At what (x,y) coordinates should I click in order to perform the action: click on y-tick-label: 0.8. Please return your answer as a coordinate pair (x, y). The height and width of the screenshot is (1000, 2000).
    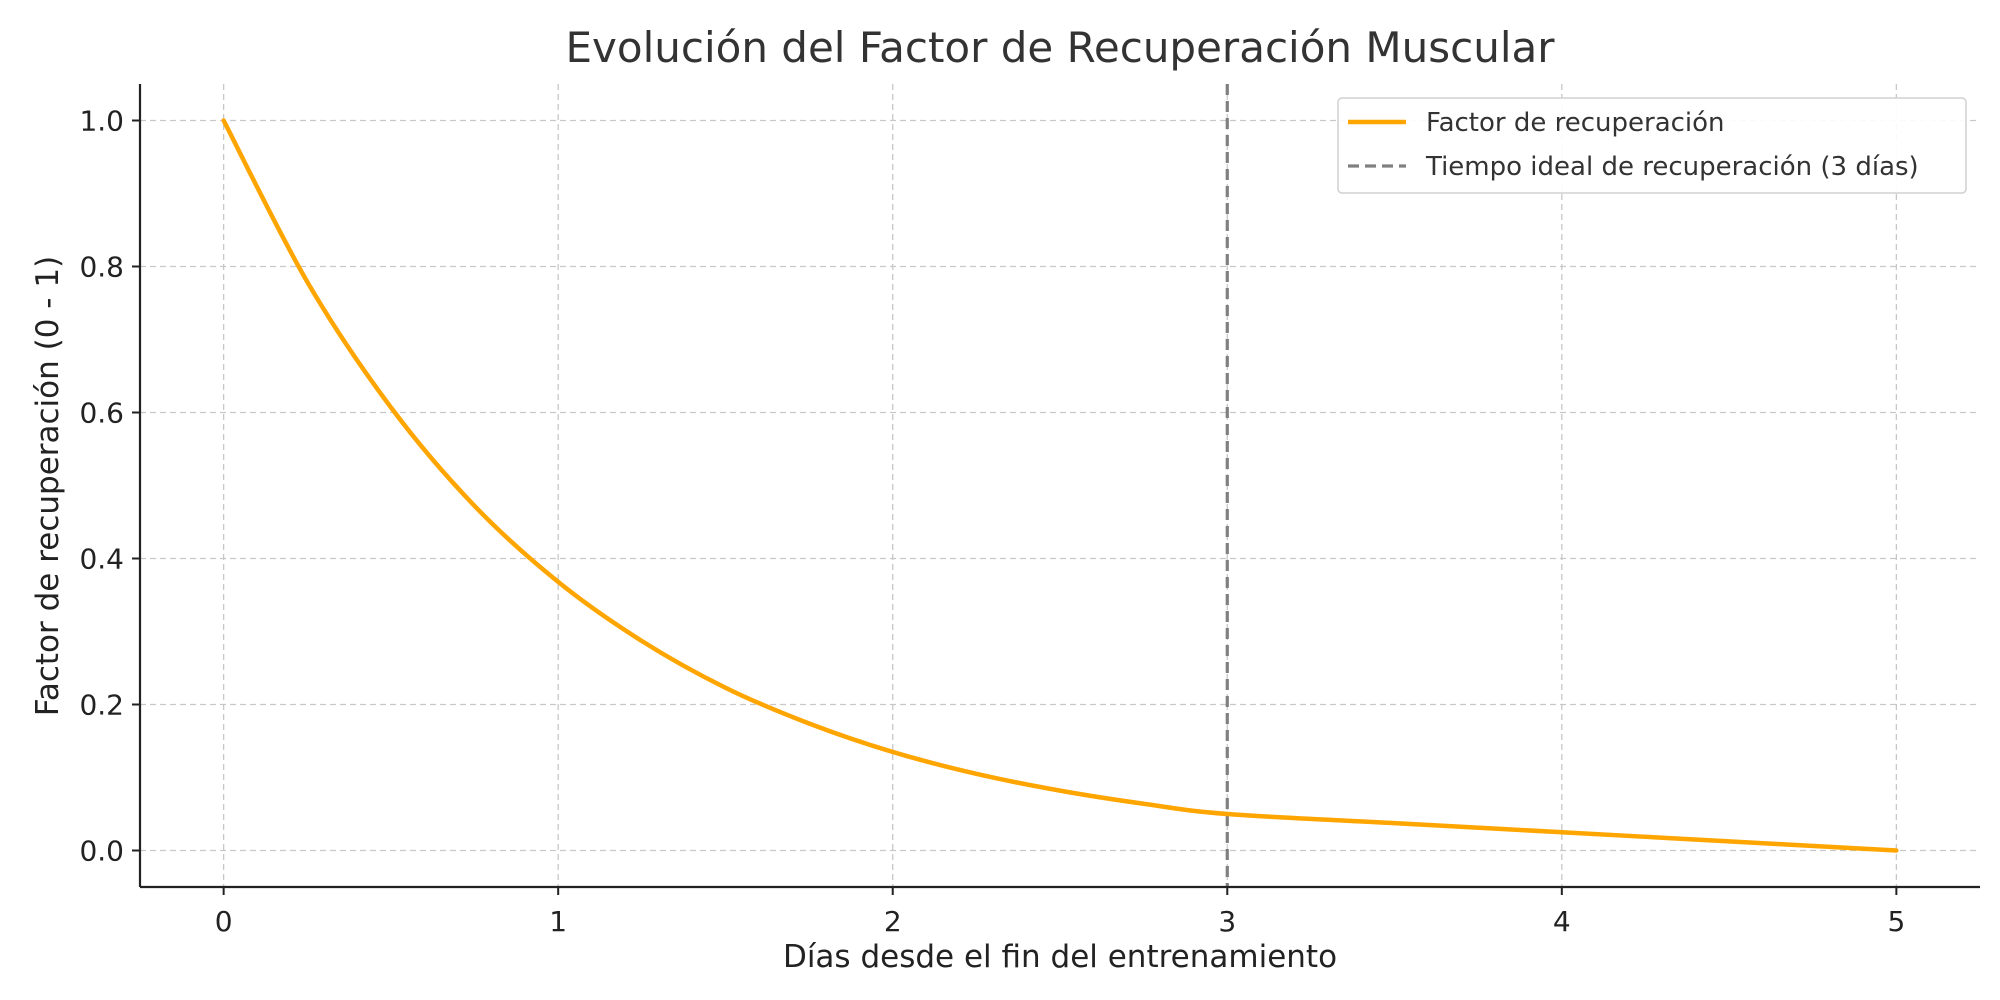
    Looking at the image, I should click on (101, 267).